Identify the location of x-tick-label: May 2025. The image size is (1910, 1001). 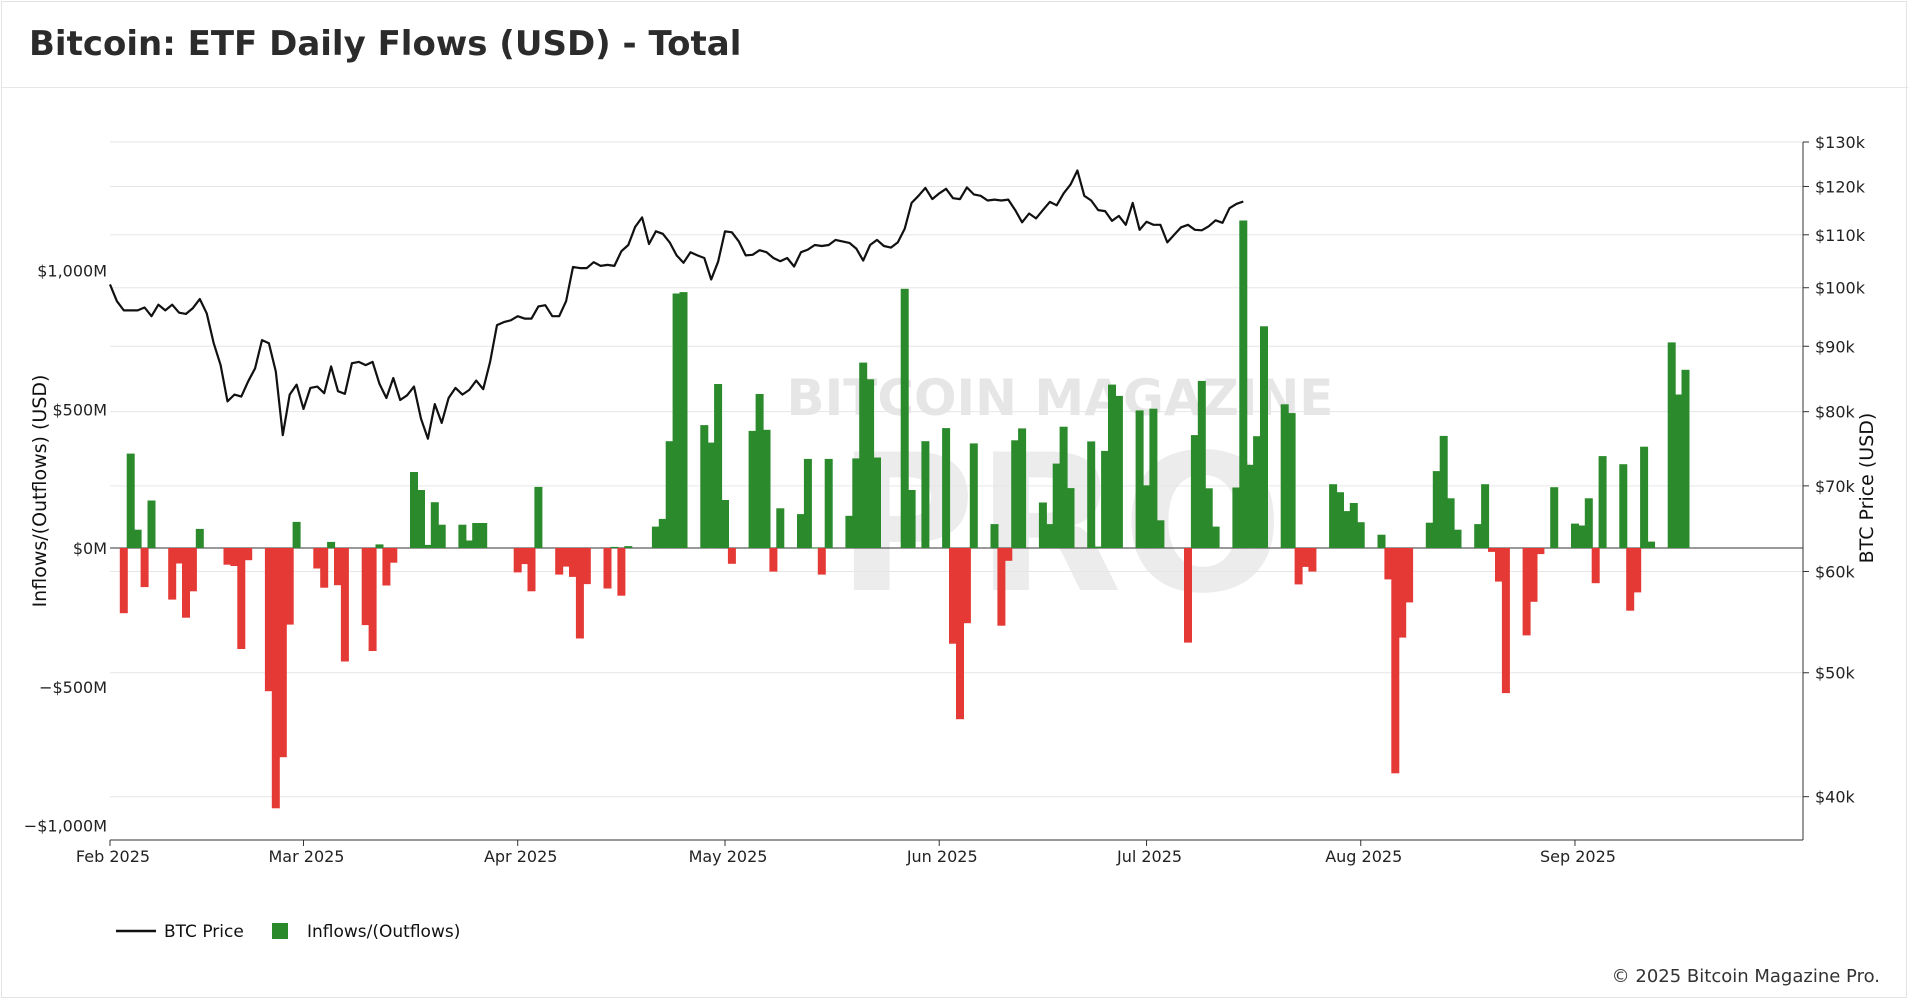
(728, 856).